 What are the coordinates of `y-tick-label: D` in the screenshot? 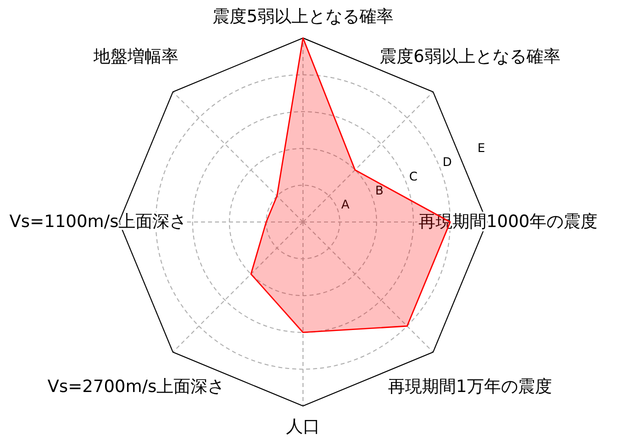 It's located at (447, 162).